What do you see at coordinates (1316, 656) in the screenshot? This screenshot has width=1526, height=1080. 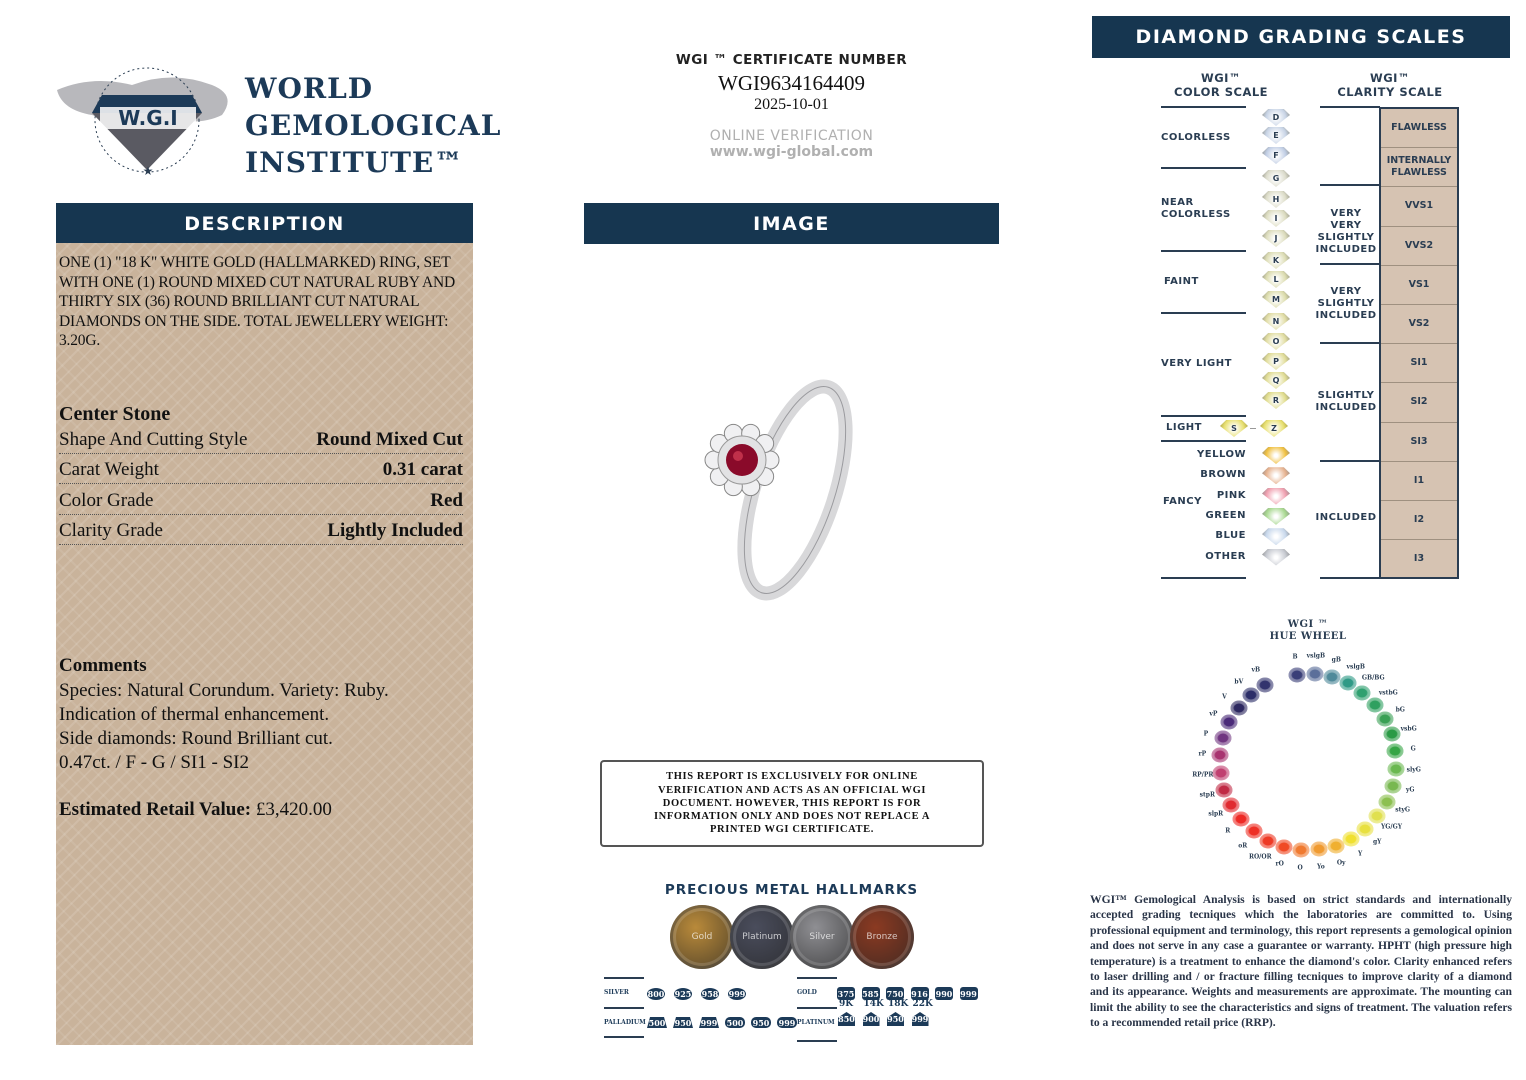 I see `hue-label: vslgB` at bounding box center [1316, 656].